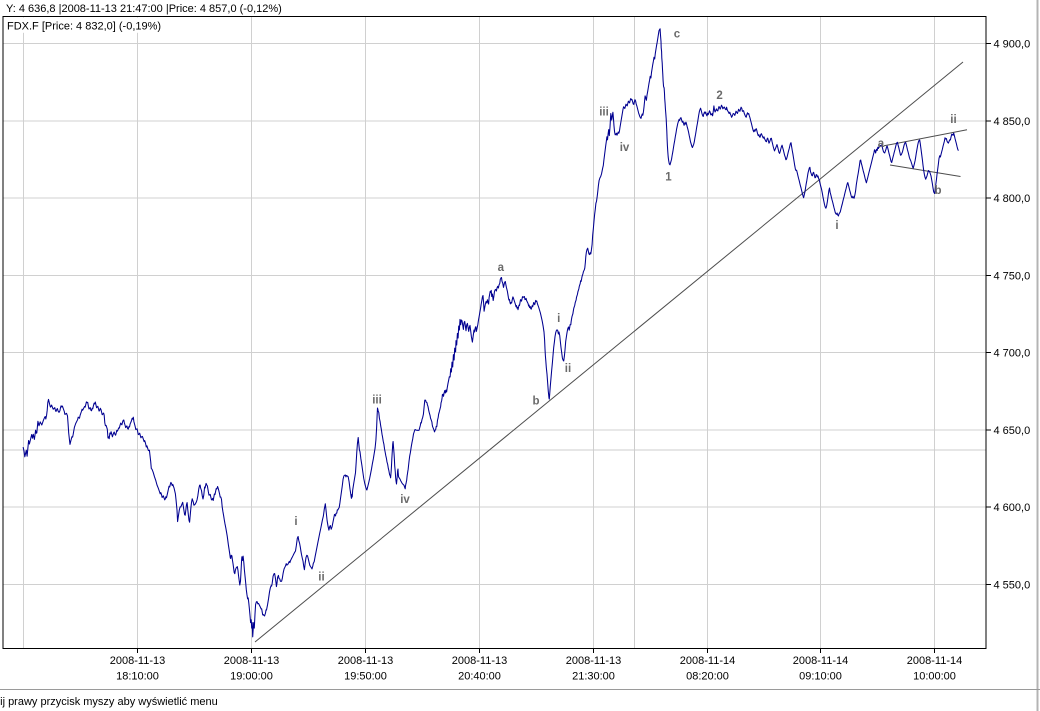  What do you see at coordinates (1012, 585) in the screenshot?
I see `svg-text: 4 550,0` at bounding box center [1012, 585].